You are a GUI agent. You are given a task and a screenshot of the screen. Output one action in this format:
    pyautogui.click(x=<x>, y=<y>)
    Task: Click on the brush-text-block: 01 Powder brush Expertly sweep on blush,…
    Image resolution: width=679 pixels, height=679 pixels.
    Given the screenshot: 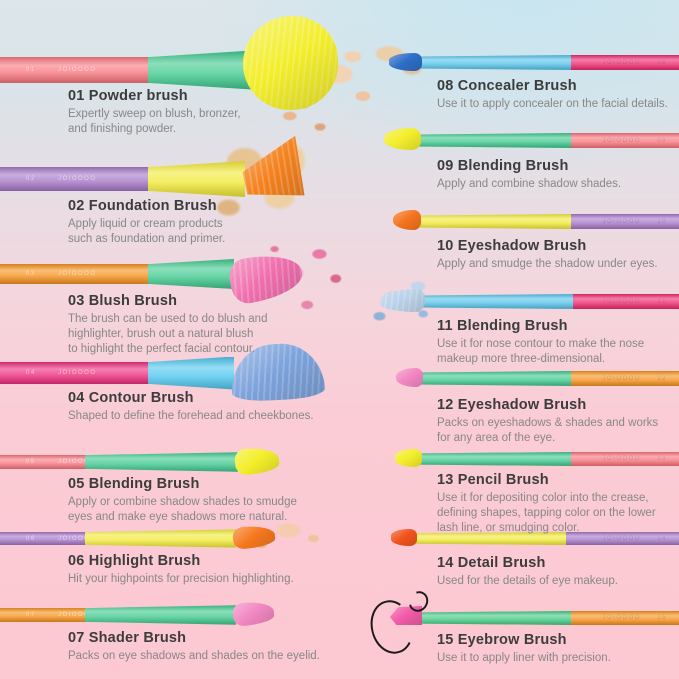 What is the action you would take?
    pyautogui.click(x=154, y=112)
    